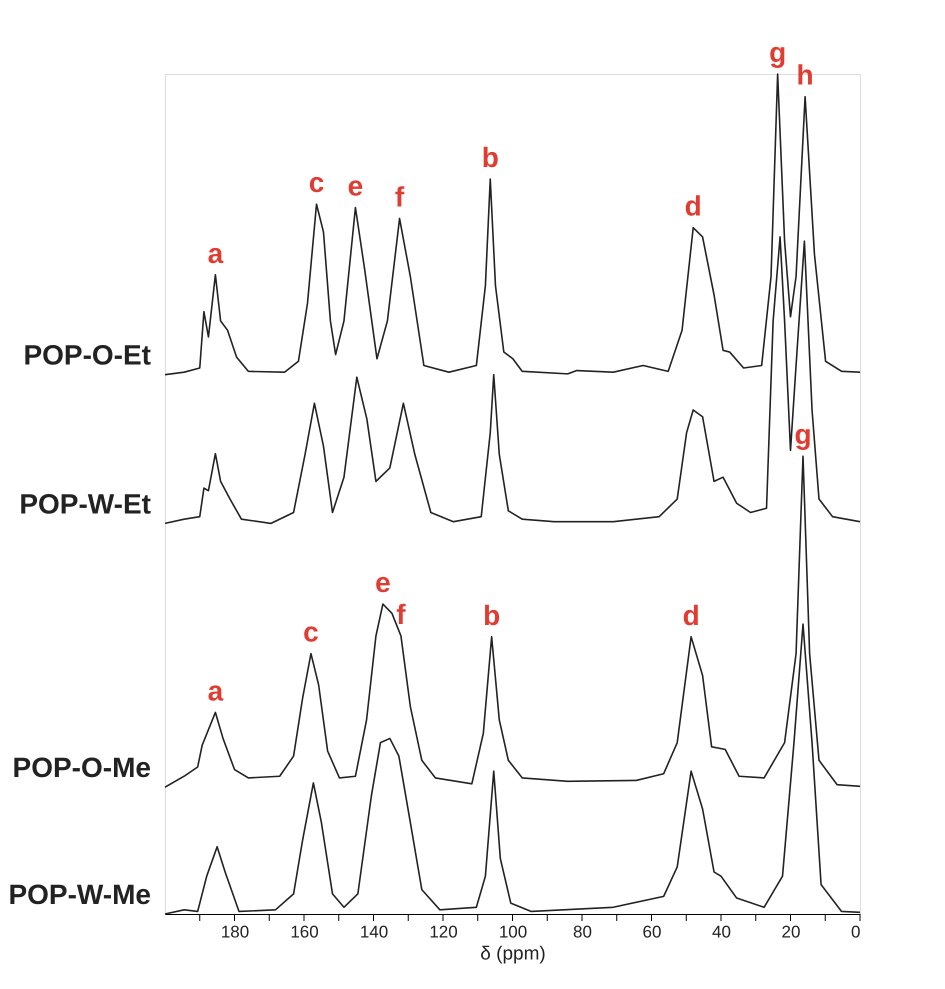 Image resolution: width=945 pixels, height=989 pixels. What do you see at coordinates (652, 932) in the screenshot?
I see `x-tick-label: 60` at bounding box center [652, 932].